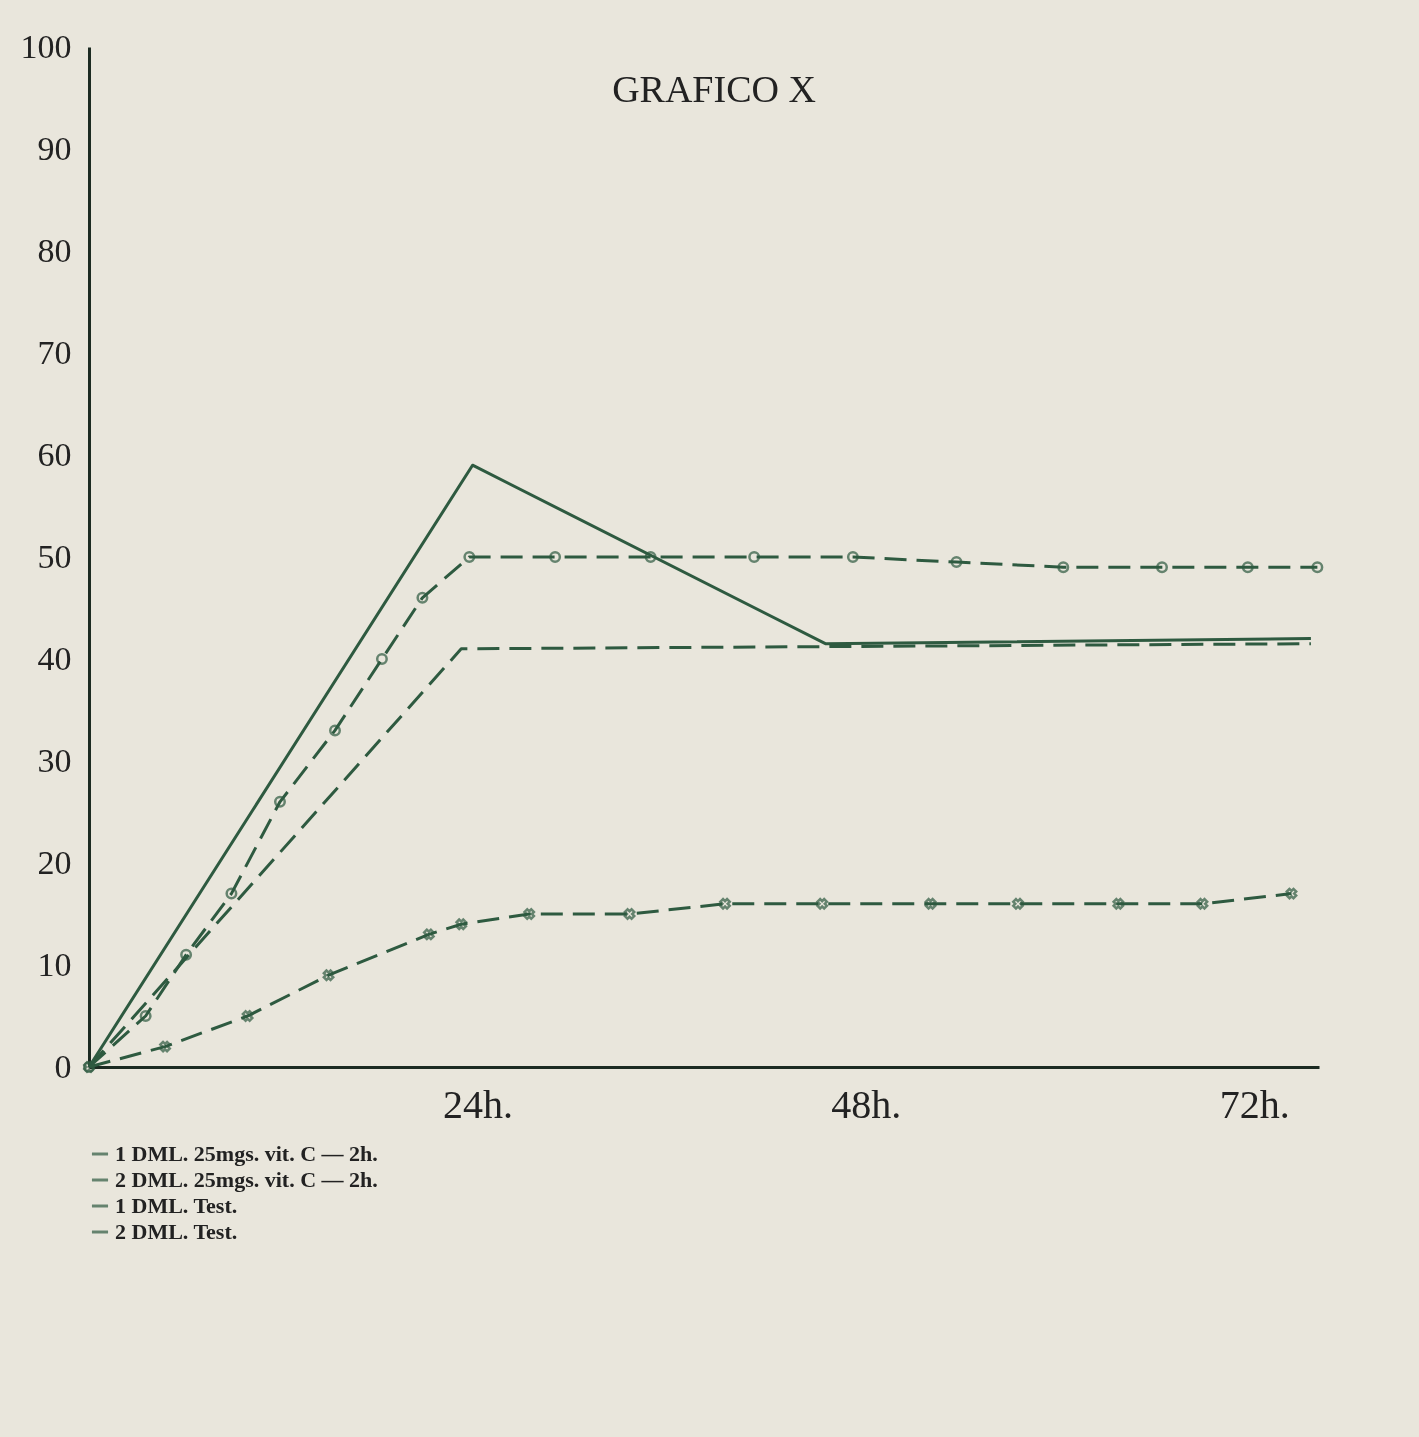 The width and height of the screenshot is (1419, 1437). What do you see at coordinates (246, 1153) in the screenshot?
I see `legend-label: 1 DML. 25mgs. vit. C — 2h.` at bounding box center [246, 1153].